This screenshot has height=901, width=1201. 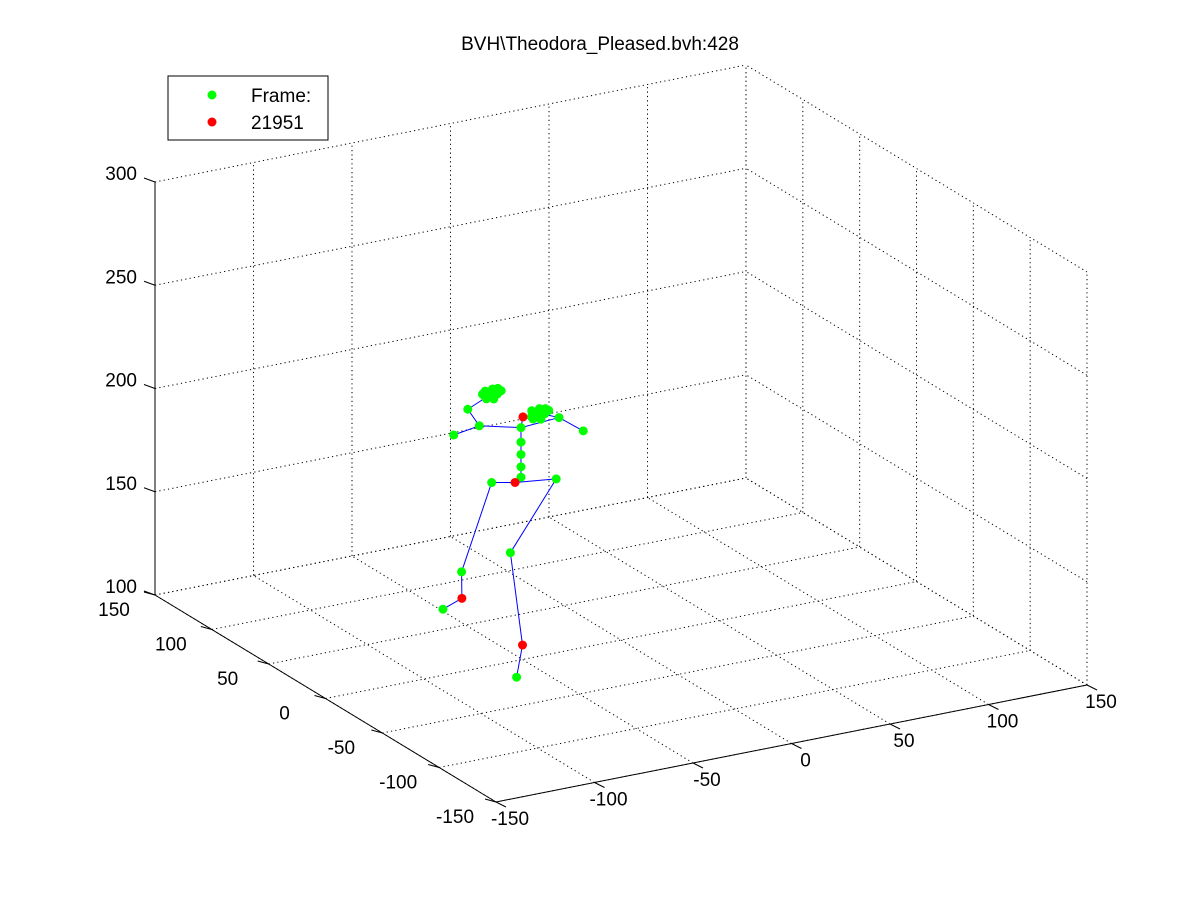 I want to click on z-tick-label: 250, so click(x=121, y=277).